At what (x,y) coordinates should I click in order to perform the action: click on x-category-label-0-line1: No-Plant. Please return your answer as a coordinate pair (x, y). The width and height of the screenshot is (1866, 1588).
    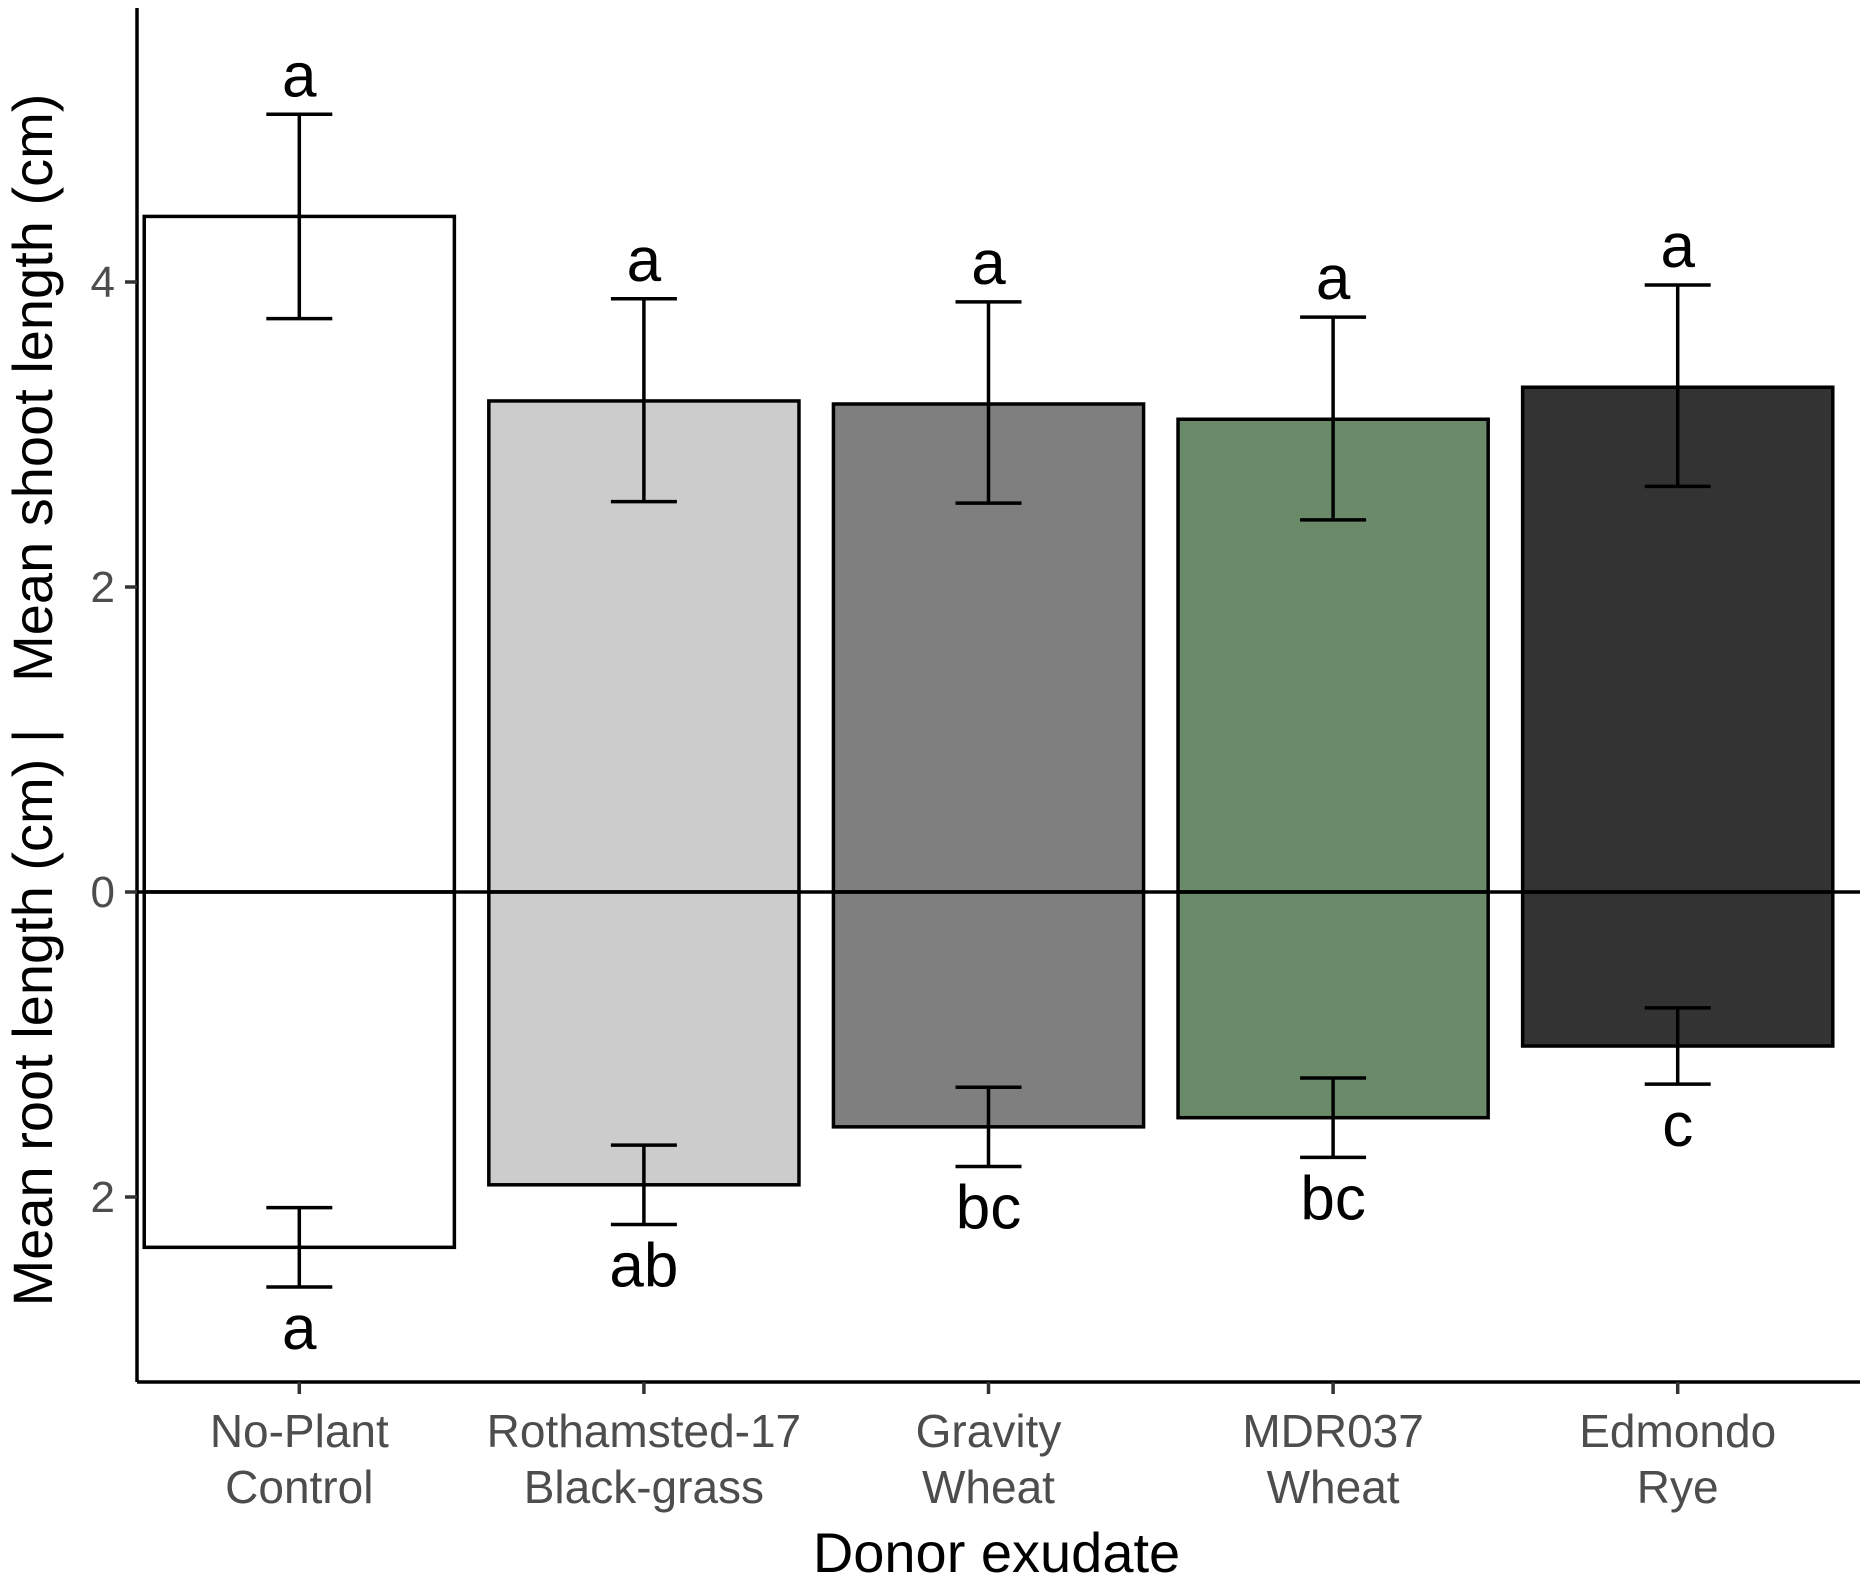
    Looking at the image, I should click on (299, 1431).